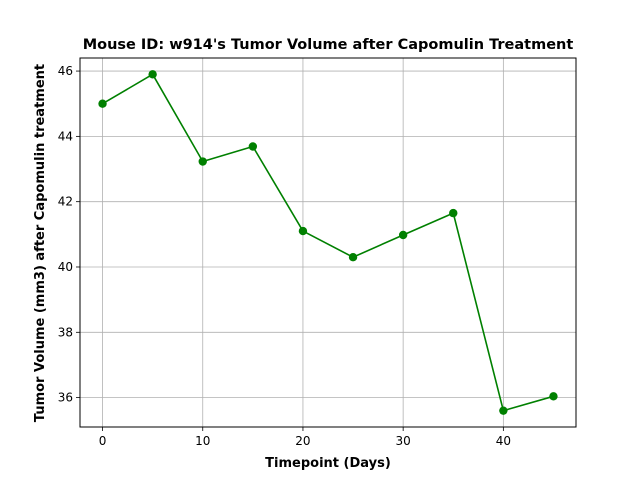 The width and height of the screenshot is (640, 480). Describe the element at coordinates (403, 441) in the screenshot. I see `x-tick-label: 30` at that location.